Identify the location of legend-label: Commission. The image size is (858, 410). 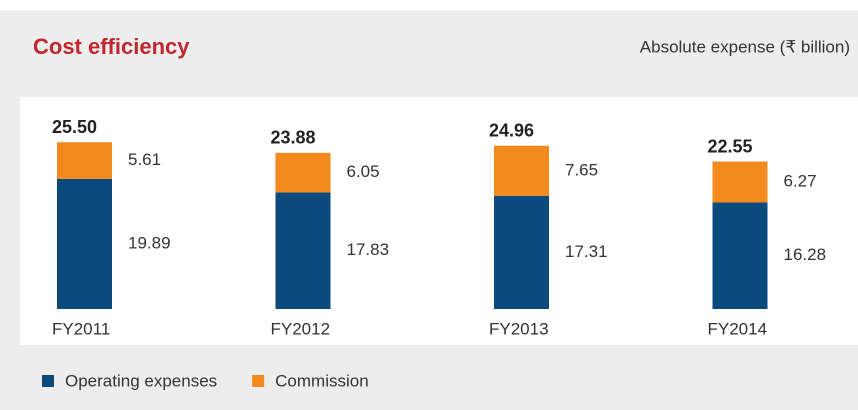
(322, 380).